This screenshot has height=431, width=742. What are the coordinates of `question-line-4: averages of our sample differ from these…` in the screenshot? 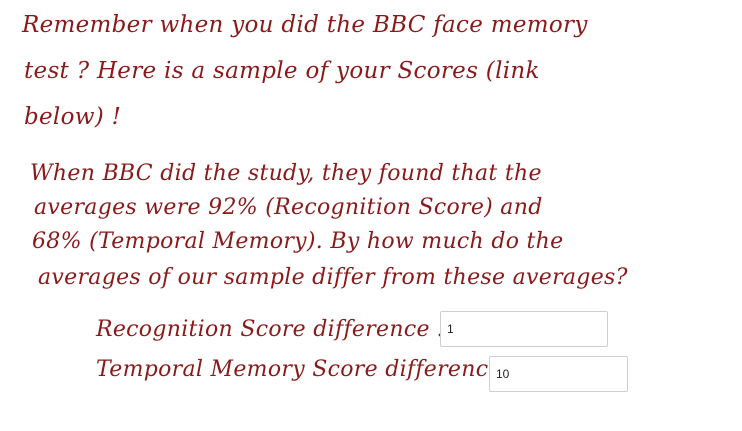 It's located at (333, 277).